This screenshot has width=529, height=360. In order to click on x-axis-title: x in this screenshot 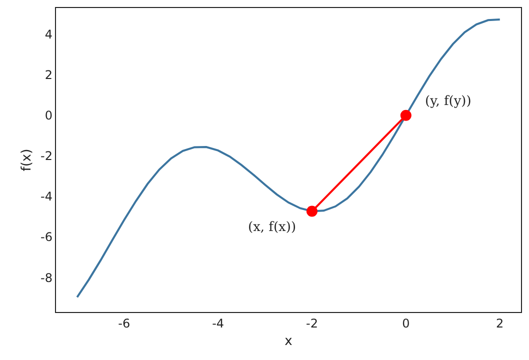, I will do `click(288, 342)`.